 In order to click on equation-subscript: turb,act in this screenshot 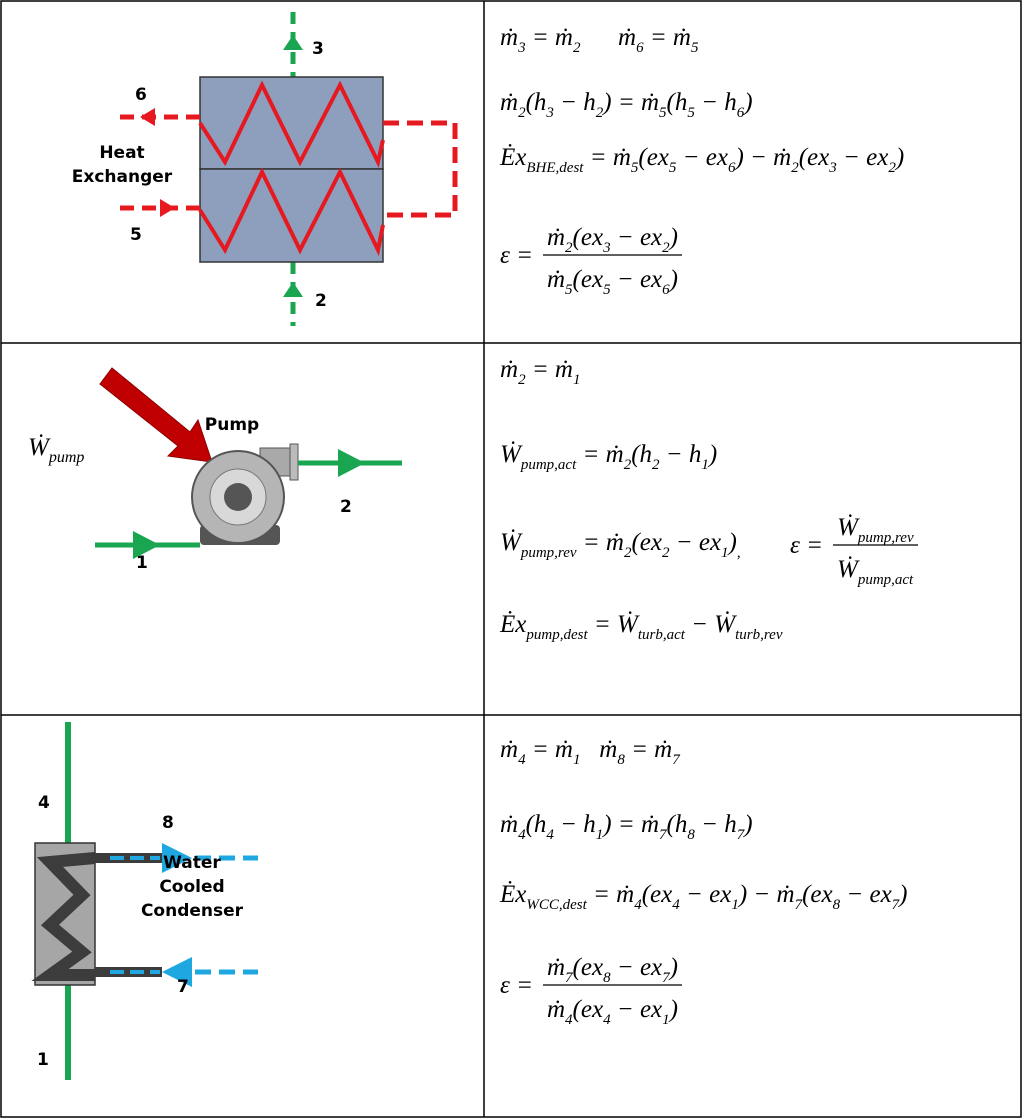, I will do `click(662, 635)`.